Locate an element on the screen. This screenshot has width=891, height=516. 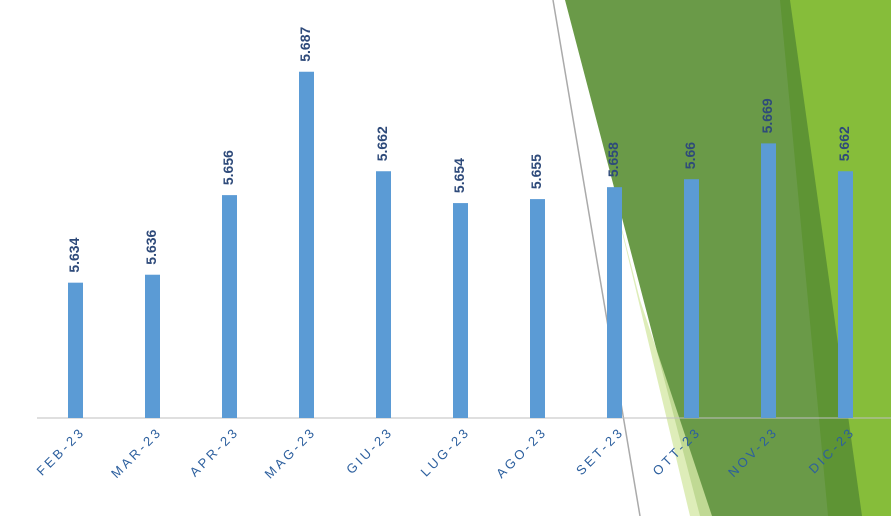
value-label: 5.656 is located at coordinates (228, 167).